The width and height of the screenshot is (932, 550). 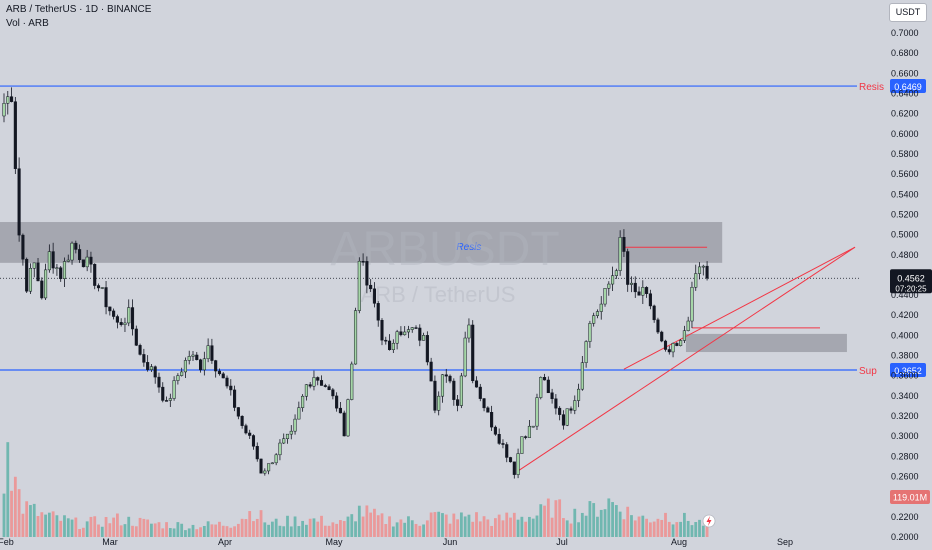 I want to click on x-tick-label: Sep, so click(x=785, y=542).